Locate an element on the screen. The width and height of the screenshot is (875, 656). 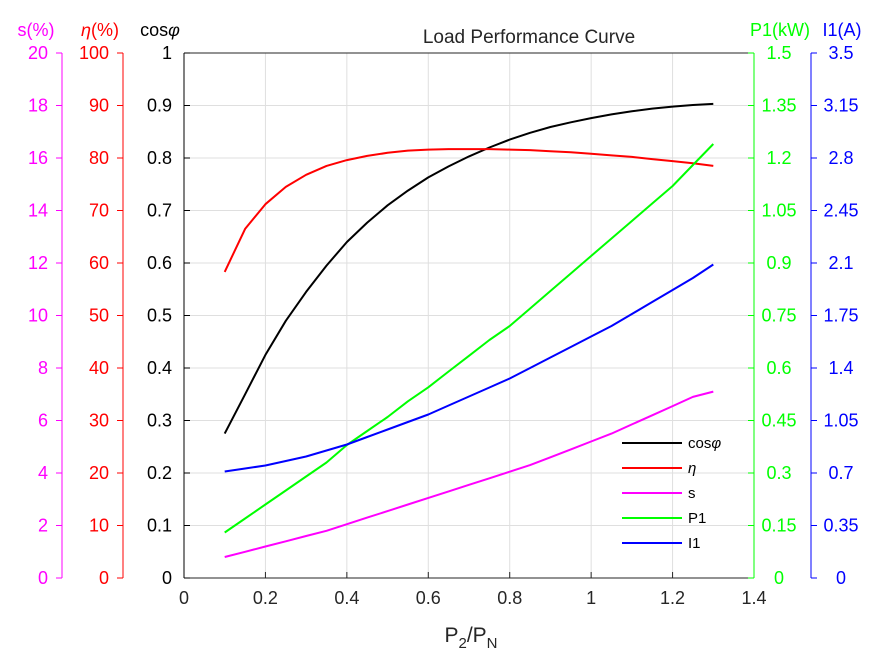
y-tick-label-cosphi: 0.3 is located at coordinates (159, 421).